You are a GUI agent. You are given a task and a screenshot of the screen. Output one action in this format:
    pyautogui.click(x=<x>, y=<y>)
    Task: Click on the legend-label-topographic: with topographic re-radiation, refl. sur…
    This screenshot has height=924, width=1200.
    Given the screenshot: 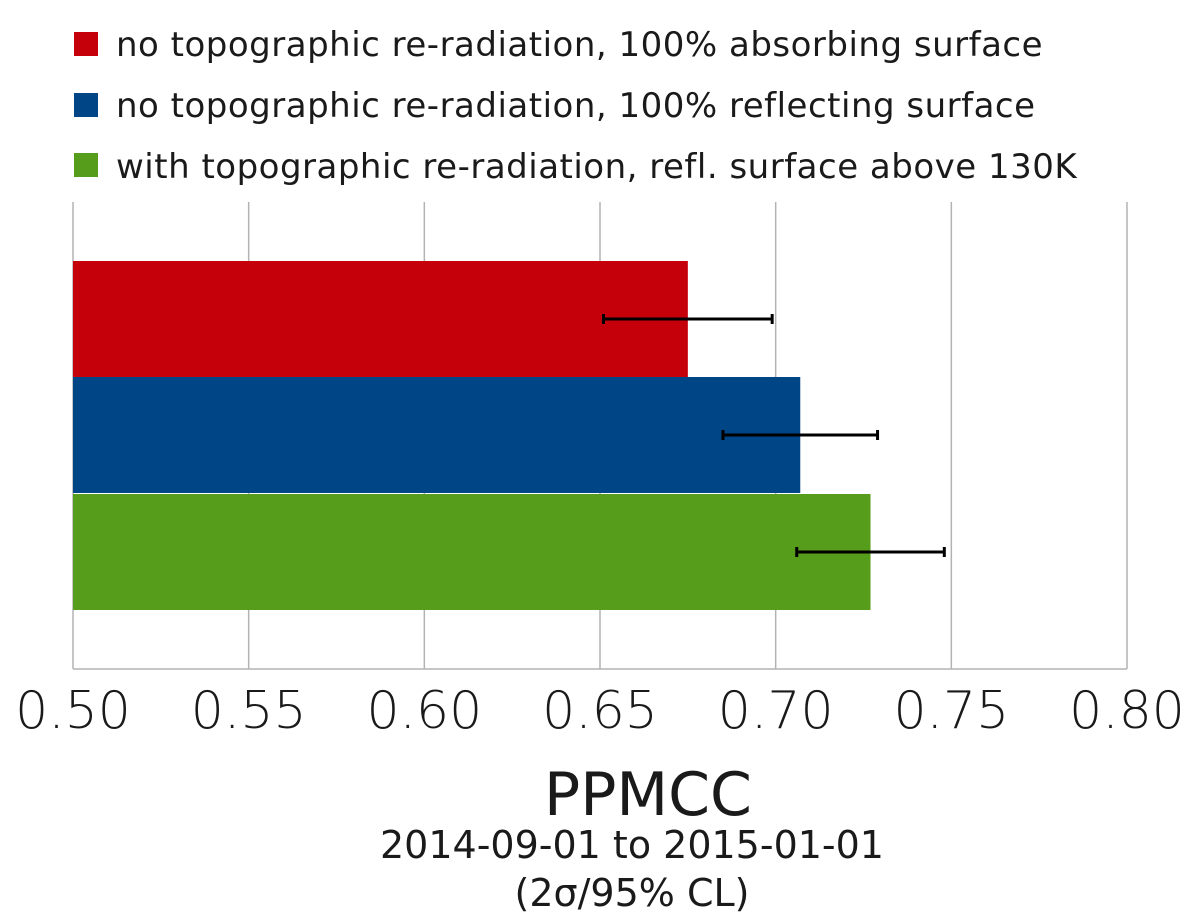 What is the action you would take?
    pyautogui.click(x=597, y=167)
    